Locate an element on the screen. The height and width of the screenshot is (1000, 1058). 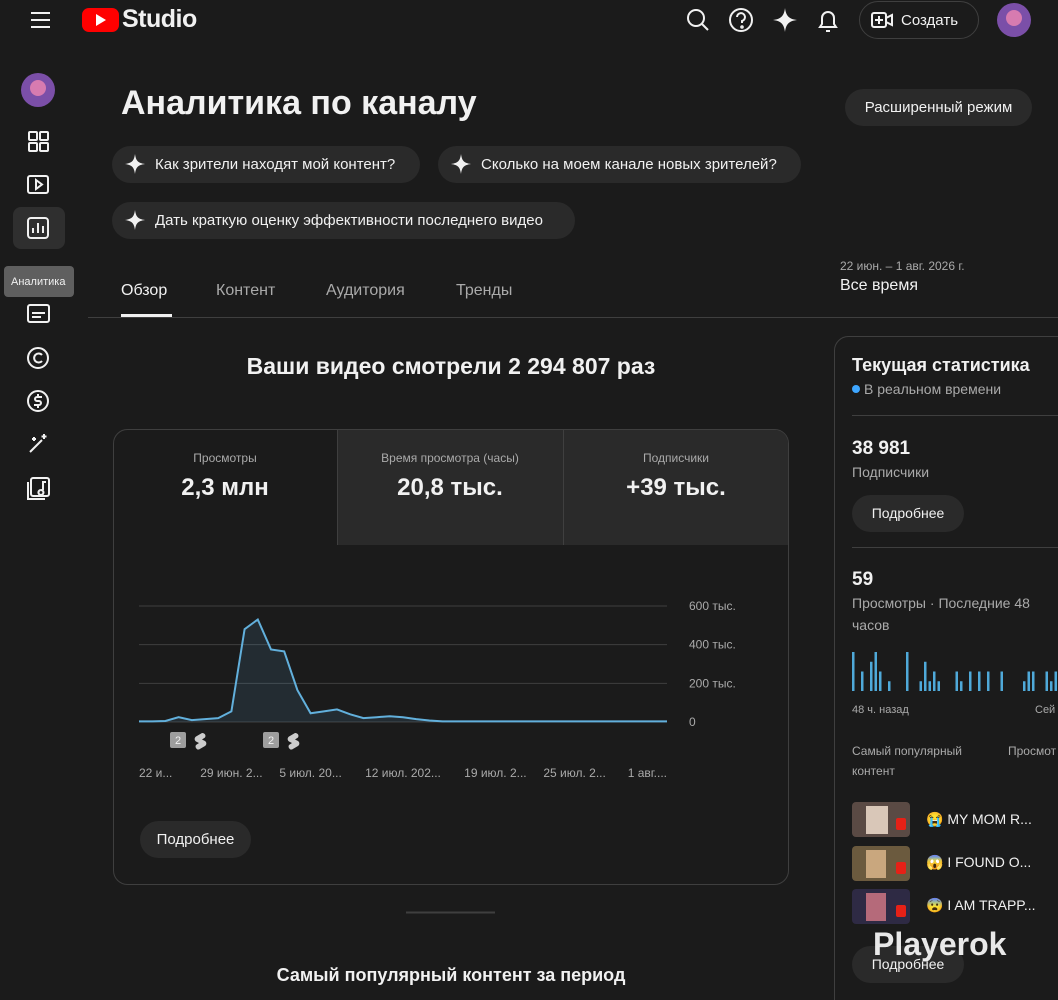
tab: Тренды is located at coordinates (484, 290).